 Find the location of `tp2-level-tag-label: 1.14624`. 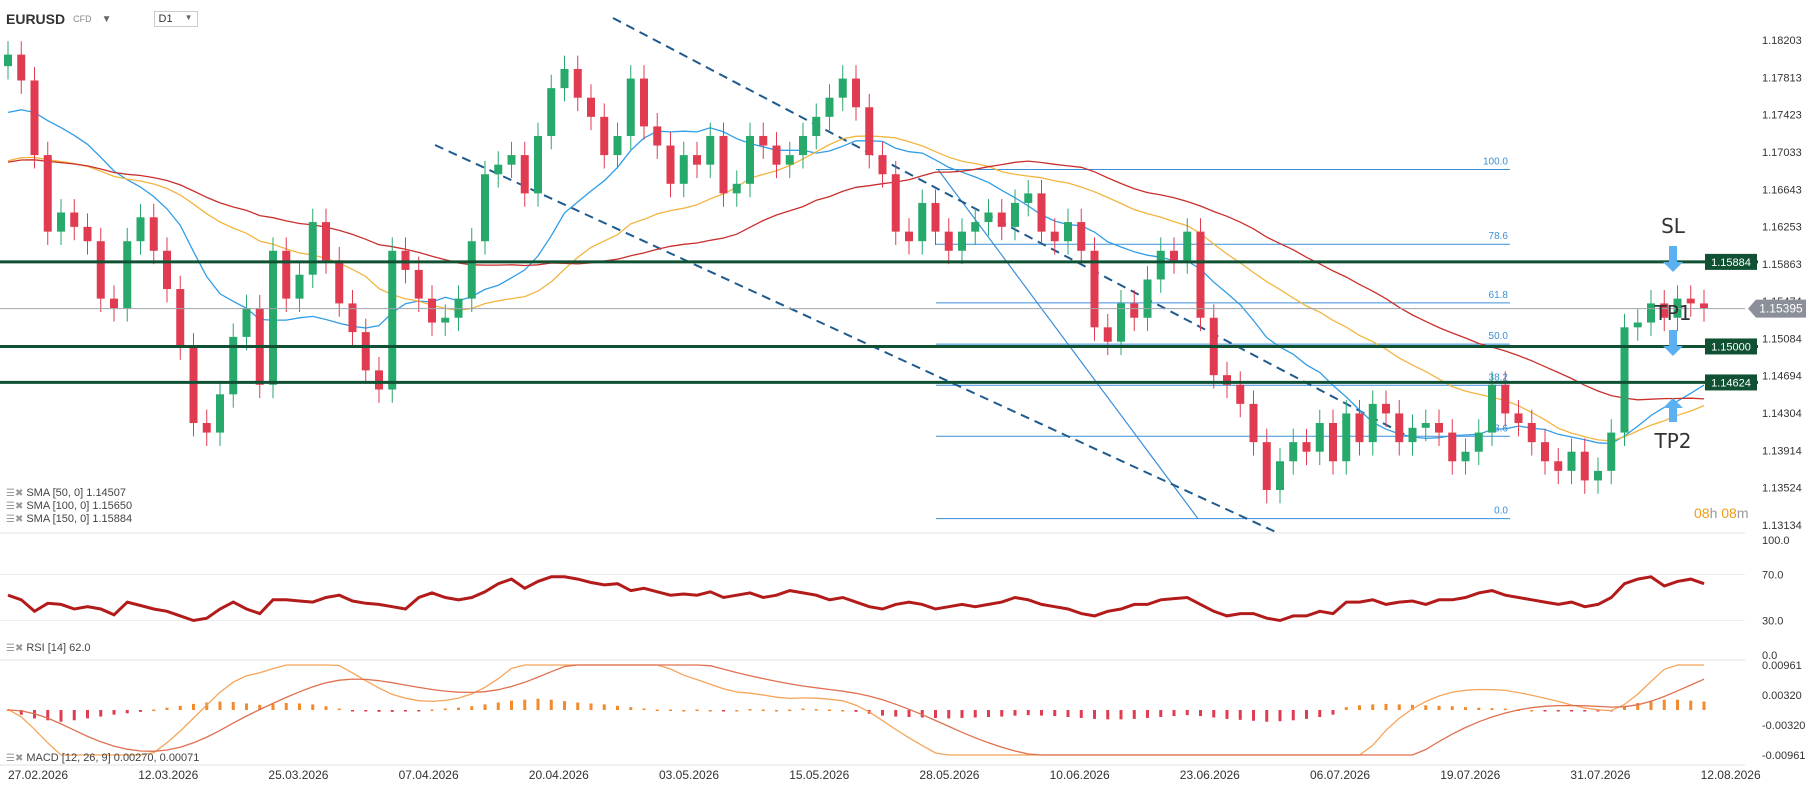

tp2-level-tag-label: 1.14624 is located at coordinates (1731, 383).